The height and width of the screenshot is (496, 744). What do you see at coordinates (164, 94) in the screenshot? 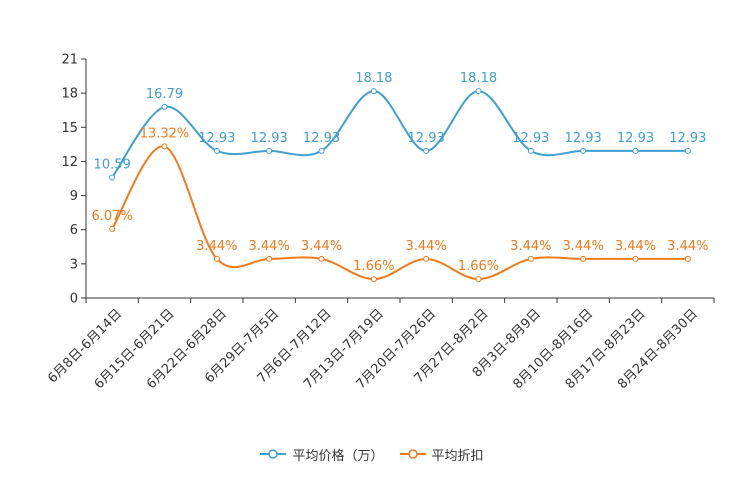
I see `series-1-data-label: 16.79` at bounding box center [164, 94].